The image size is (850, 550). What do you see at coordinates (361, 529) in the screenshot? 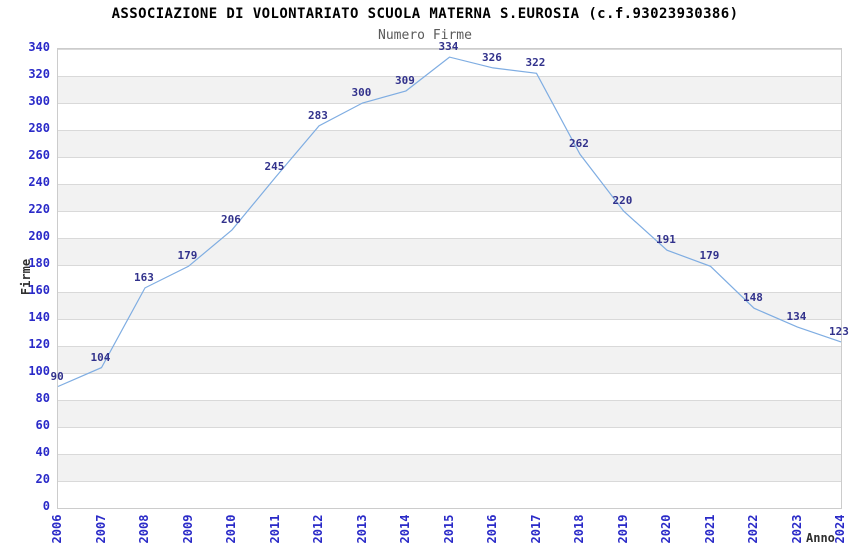
I see `x-tick-label: 2013` at bounding box center [361, 529].